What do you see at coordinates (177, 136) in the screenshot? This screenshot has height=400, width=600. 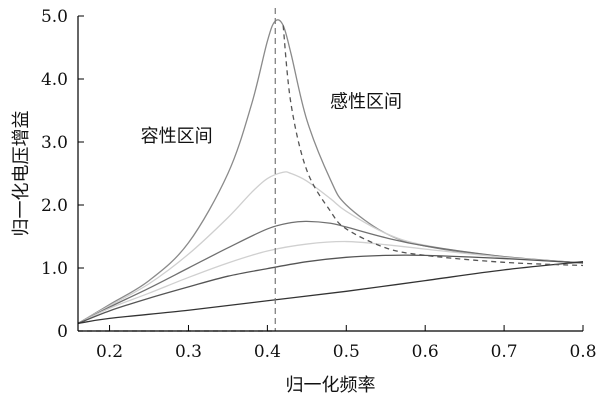 I see `capacitive-region-label: 容性区间` at bounding box center [177, 136].